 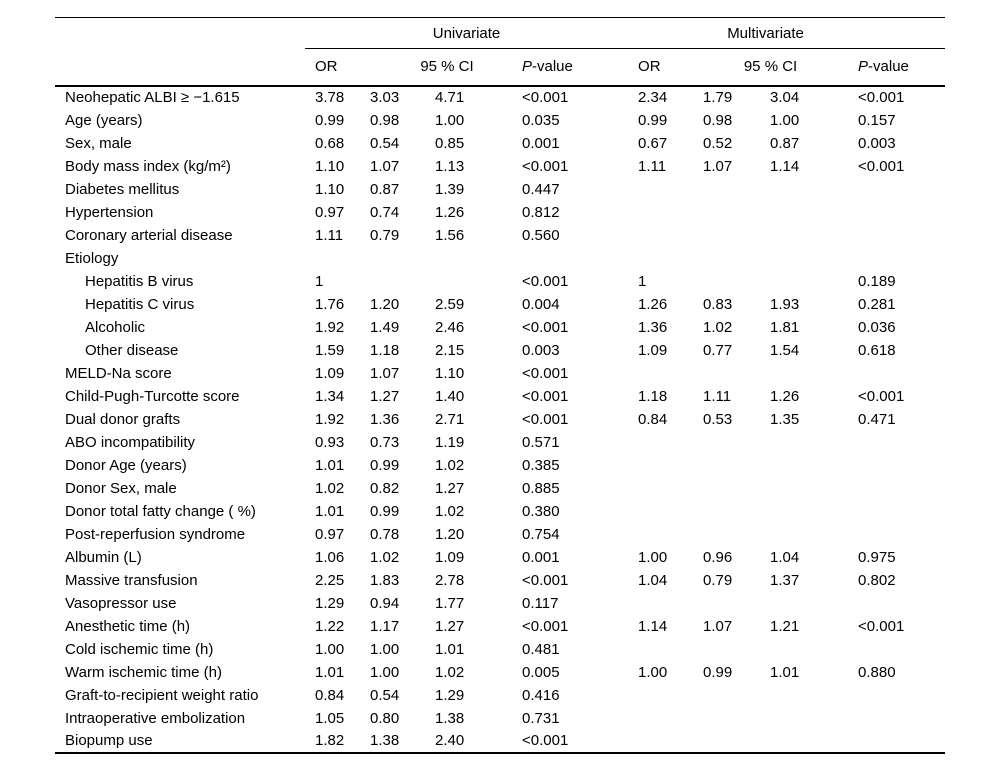 What do you see at coordinates (92, 258) in the screenshot?
I see `row-label: Etiology` at bounding box center [92, 258].